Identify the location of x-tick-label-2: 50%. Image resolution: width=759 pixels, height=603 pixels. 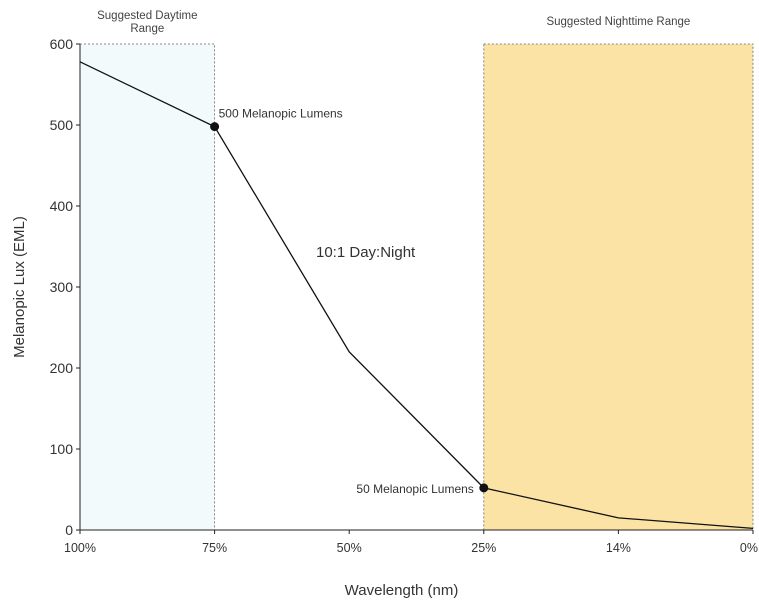
(349, 548).